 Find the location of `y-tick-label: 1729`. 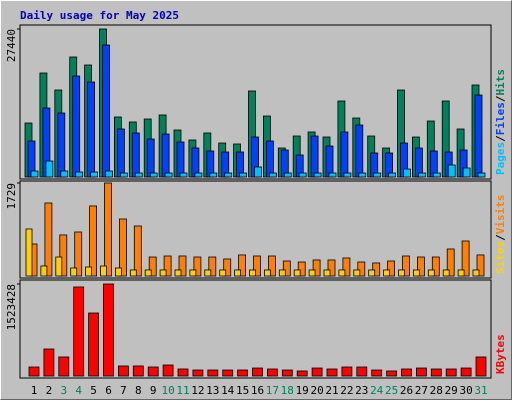

y-tick-label: 1729 is located at coordinates (11, 196).